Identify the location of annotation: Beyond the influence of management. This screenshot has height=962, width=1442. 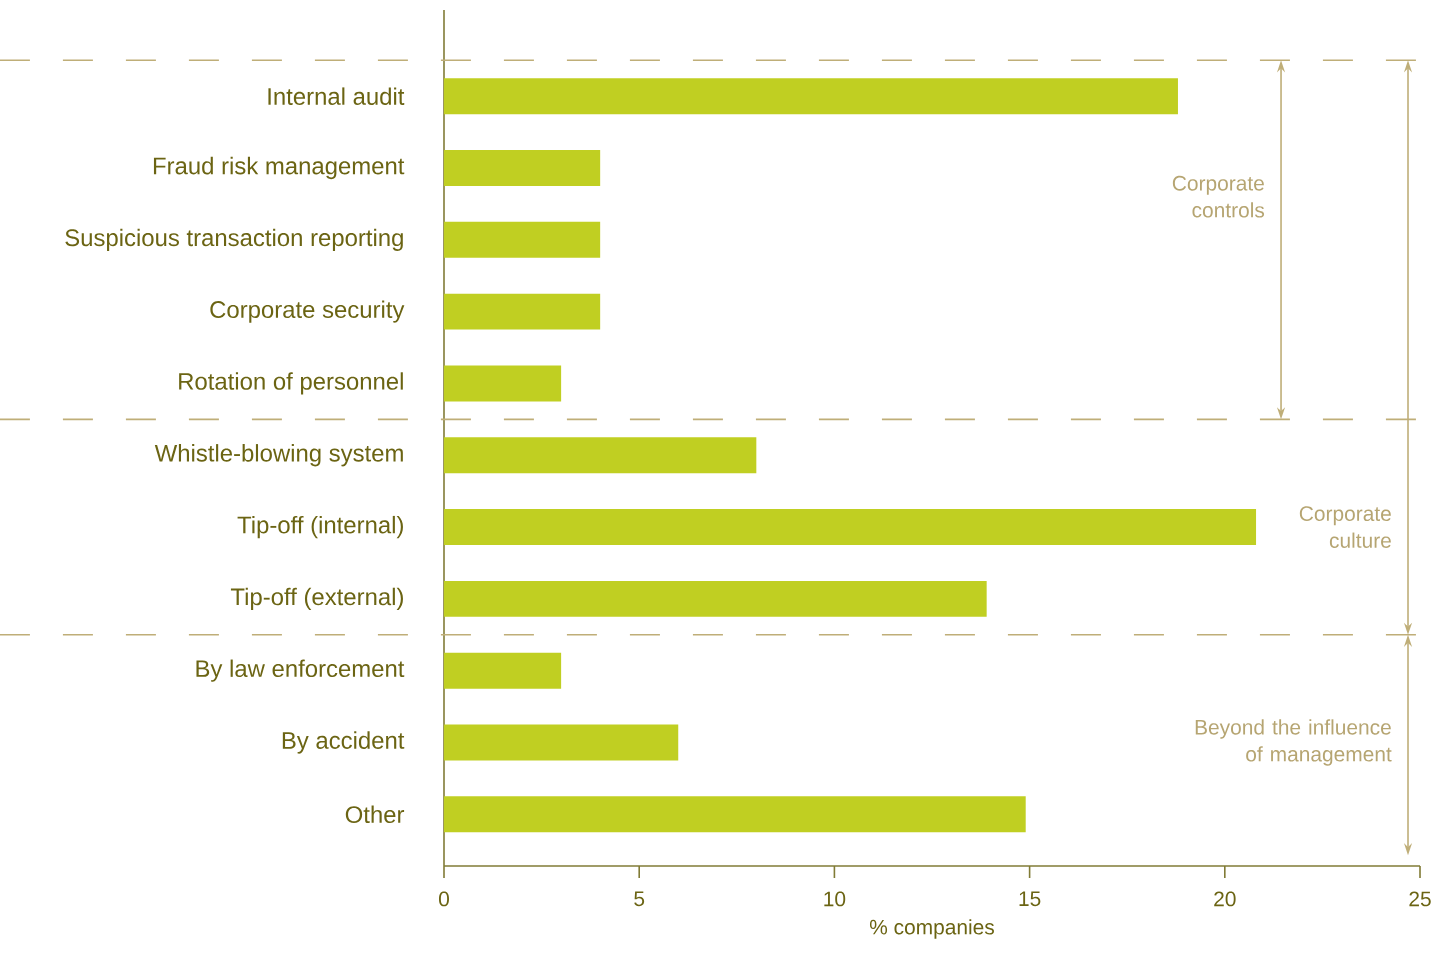
(1293, 742).